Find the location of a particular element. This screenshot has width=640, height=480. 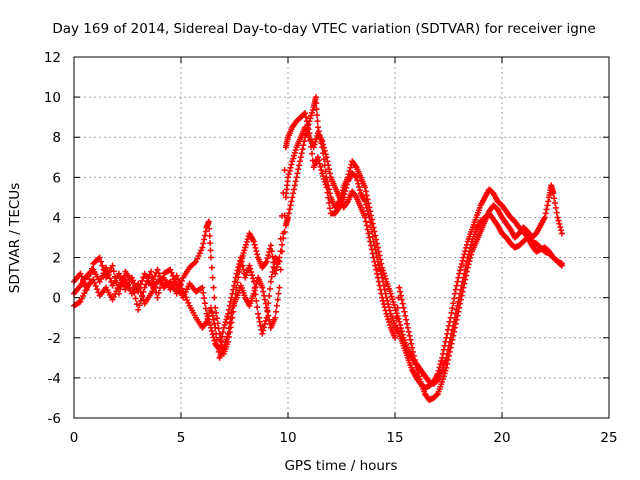

y-tick-label: 10 is located at coordinates (52, 98).